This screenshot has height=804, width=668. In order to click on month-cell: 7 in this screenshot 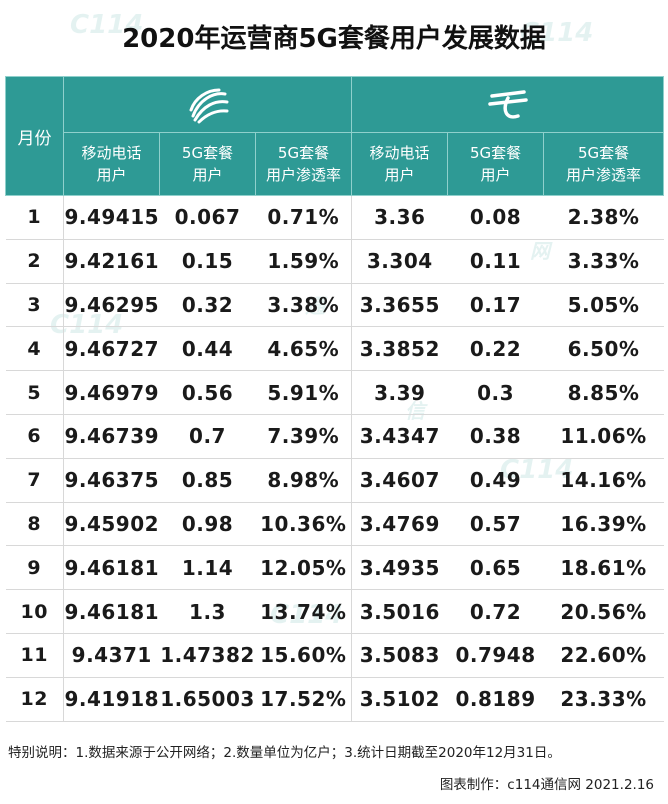, I will do `click(34, 480)`.